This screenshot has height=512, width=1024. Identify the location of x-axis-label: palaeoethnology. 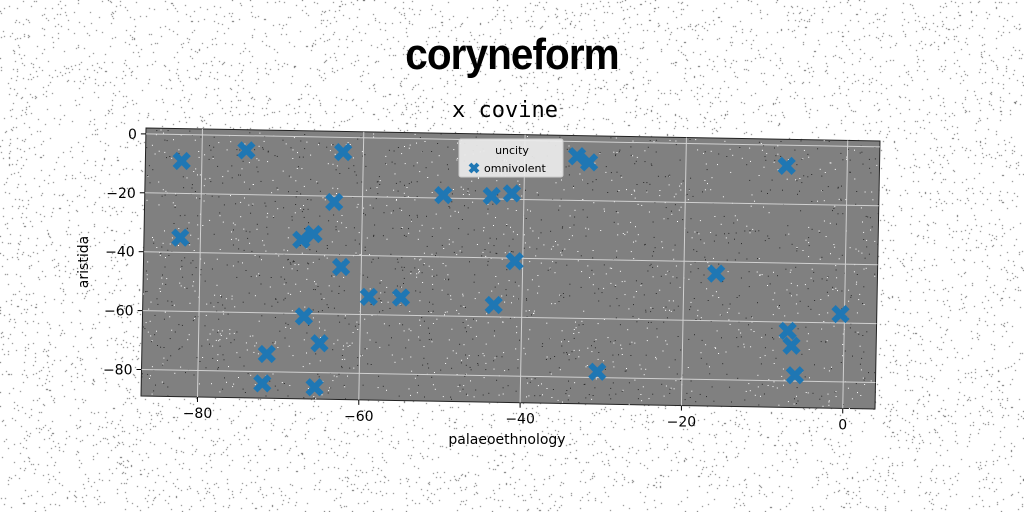
(506, 440).